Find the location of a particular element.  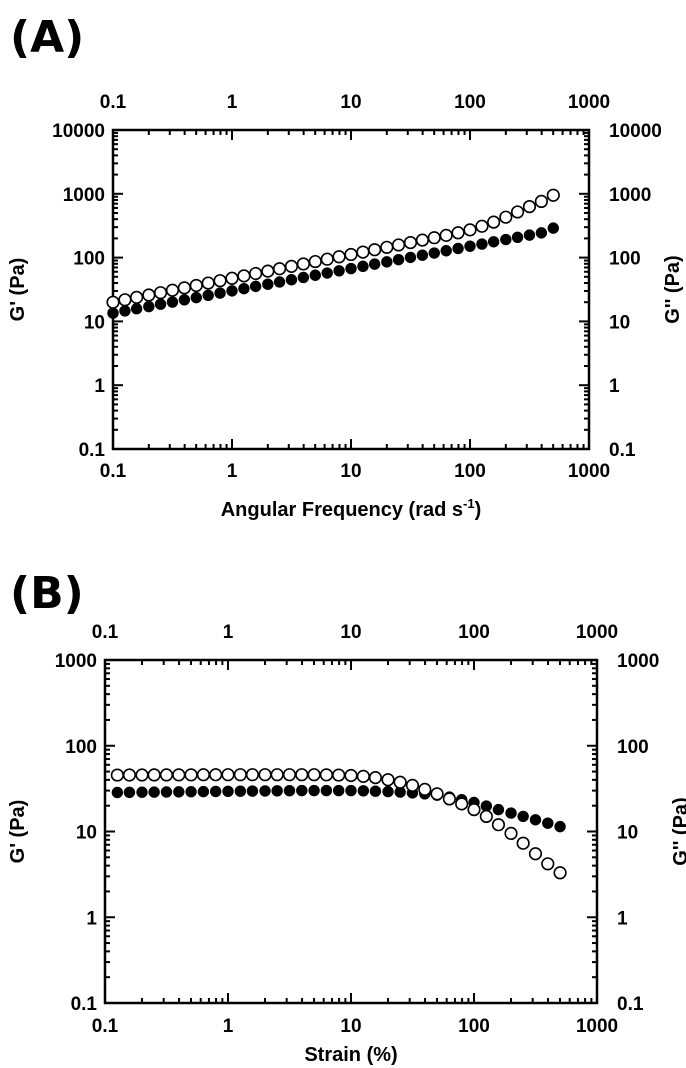

panel-a-x-axis-title: Angular Frequency (rad s-1) is located at coordinates (351, 508).